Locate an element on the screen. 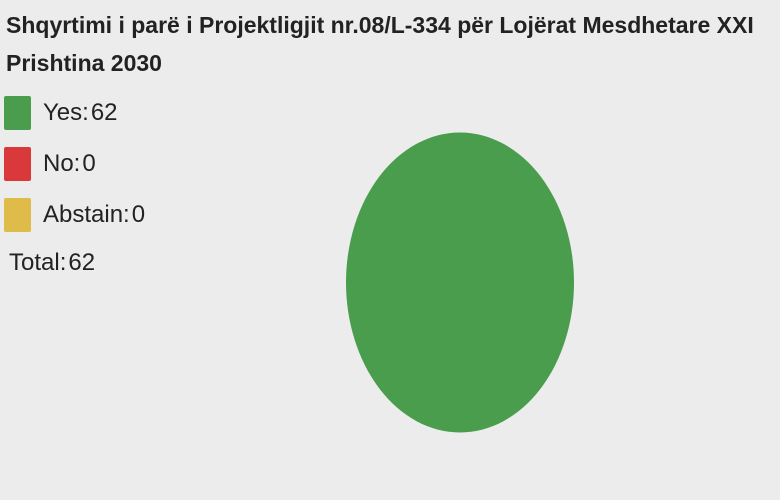 Image resolution: width=780 pixels, height=500 pixels. total-label: Total: is located at coordinates (38, 262).